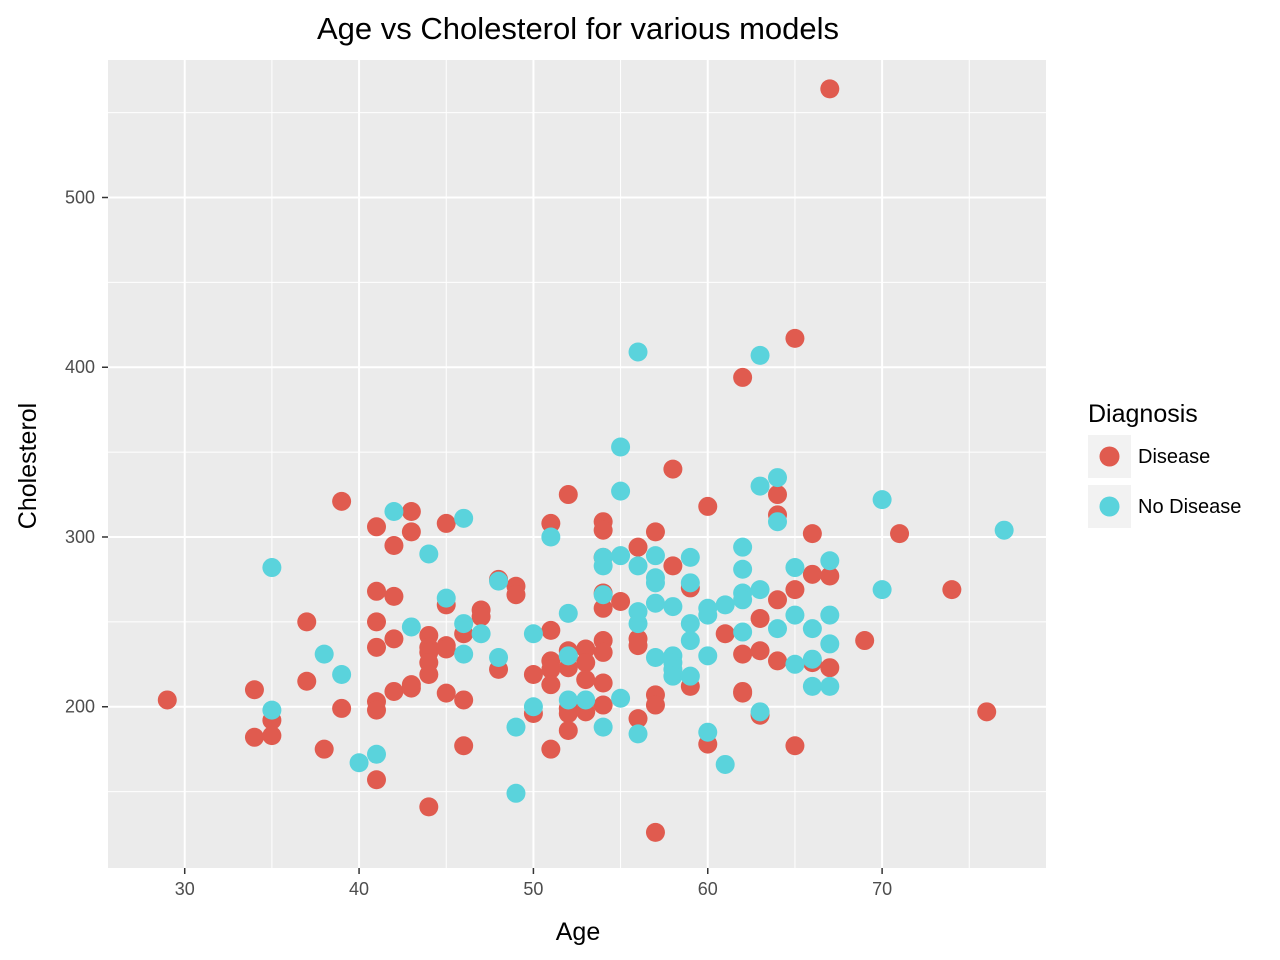 This screenshot has width=1280, height=960. Describe the element at coordinates (1109, 456) in the screenshot. I see `legend-marker-disease` at that location.